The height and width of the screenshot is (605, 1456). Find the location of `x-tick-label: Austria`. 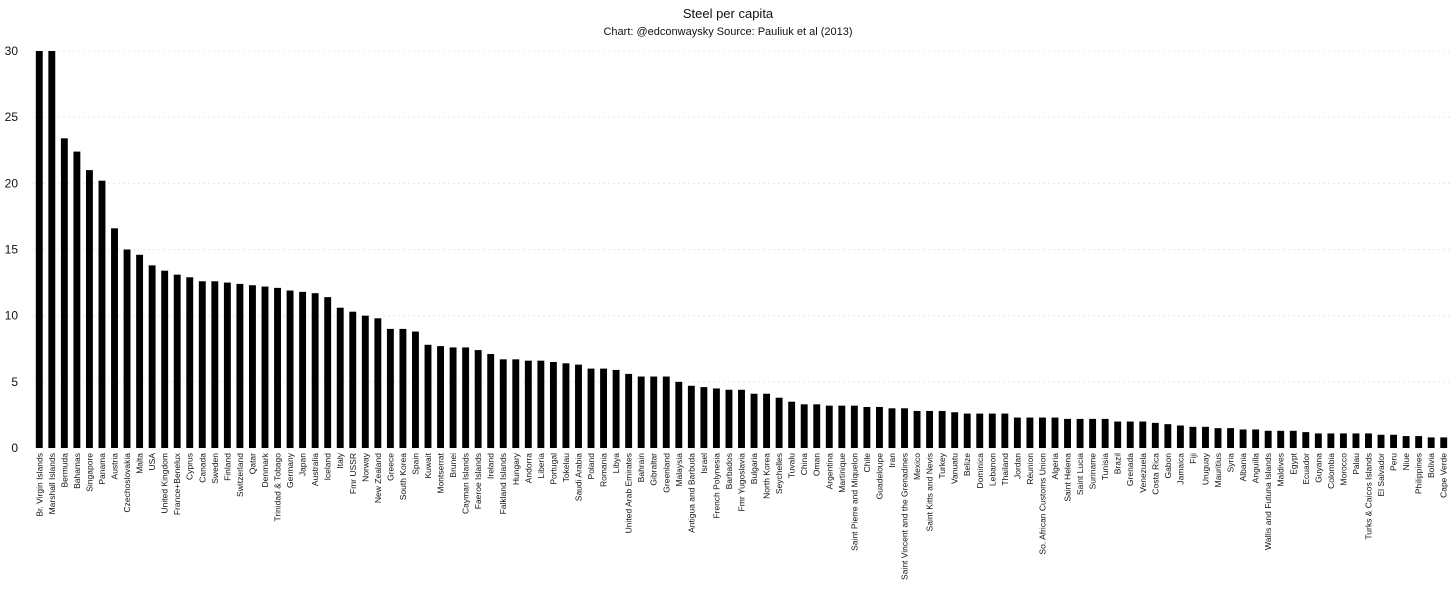

x-tick-label: Austria is located at coordinates (115, 466).